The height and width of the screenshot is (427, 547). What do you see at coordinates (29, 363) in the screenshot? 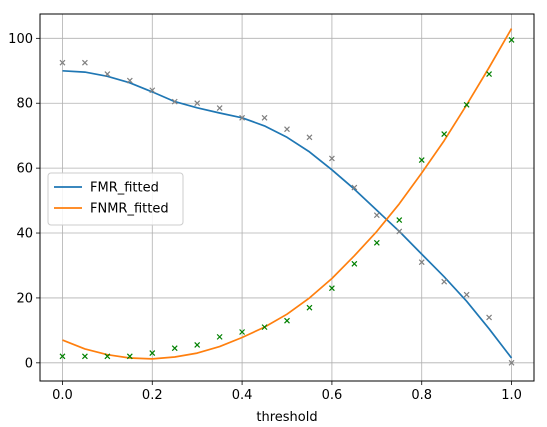
I see `y-tick-label: 0` at bounding box center [29, 363].